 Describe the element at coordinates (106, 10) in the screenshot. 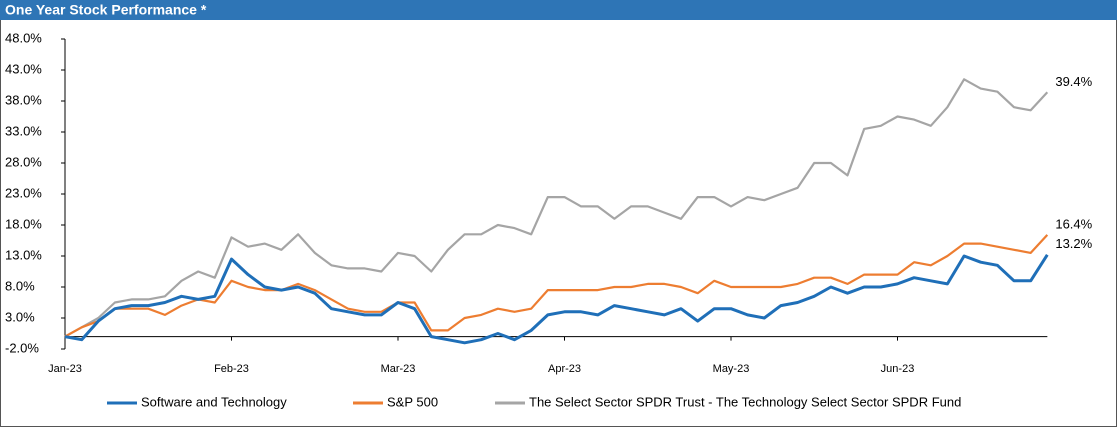

I see `chart-title: One Year Stock Performance *` at that location.